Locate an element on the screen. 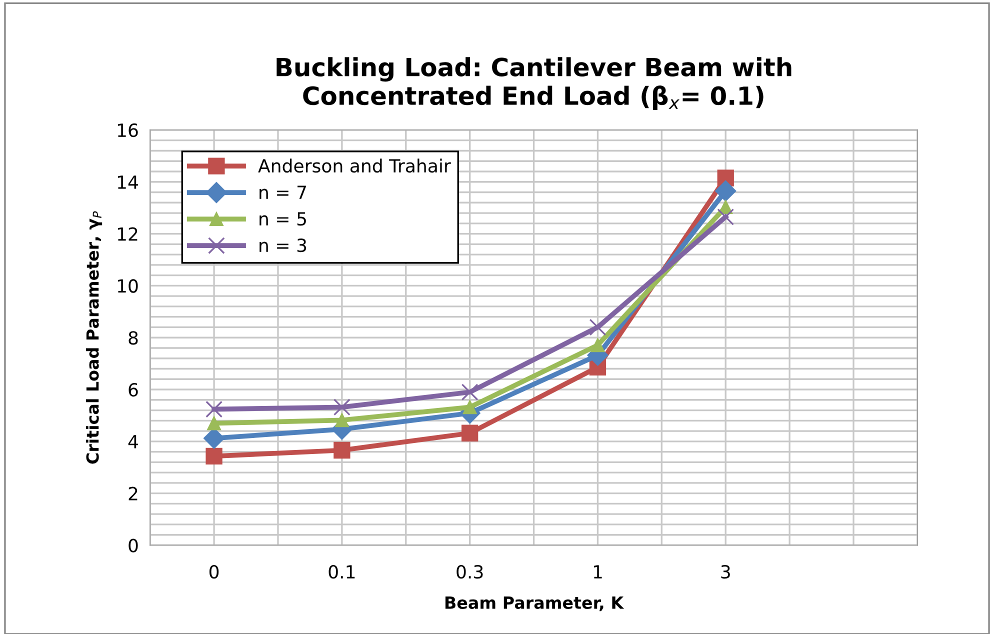 This screenshot has width=994, height=634. y-axis-title: Critical Load Parameter, γ$_{P}$ is located at coordinates (94, 337).